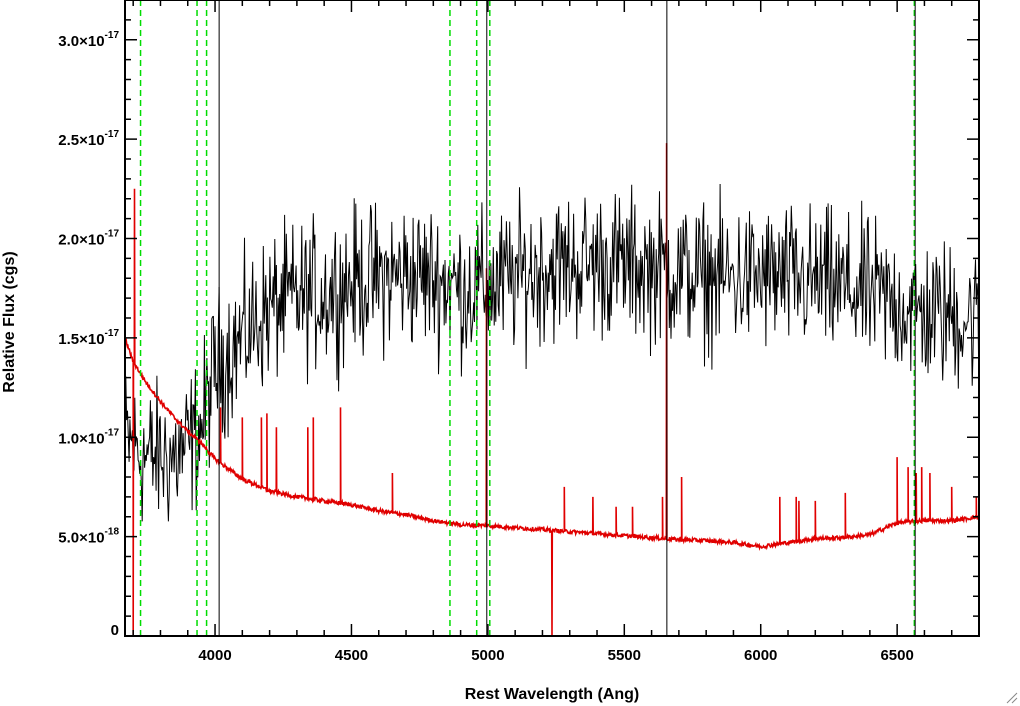 This screenshot has height=706, width=1020. Describe the element at coordinates (9, 321) in the screenshot. I see `y-axis-label: Relative Flux (cgs)` at that location.